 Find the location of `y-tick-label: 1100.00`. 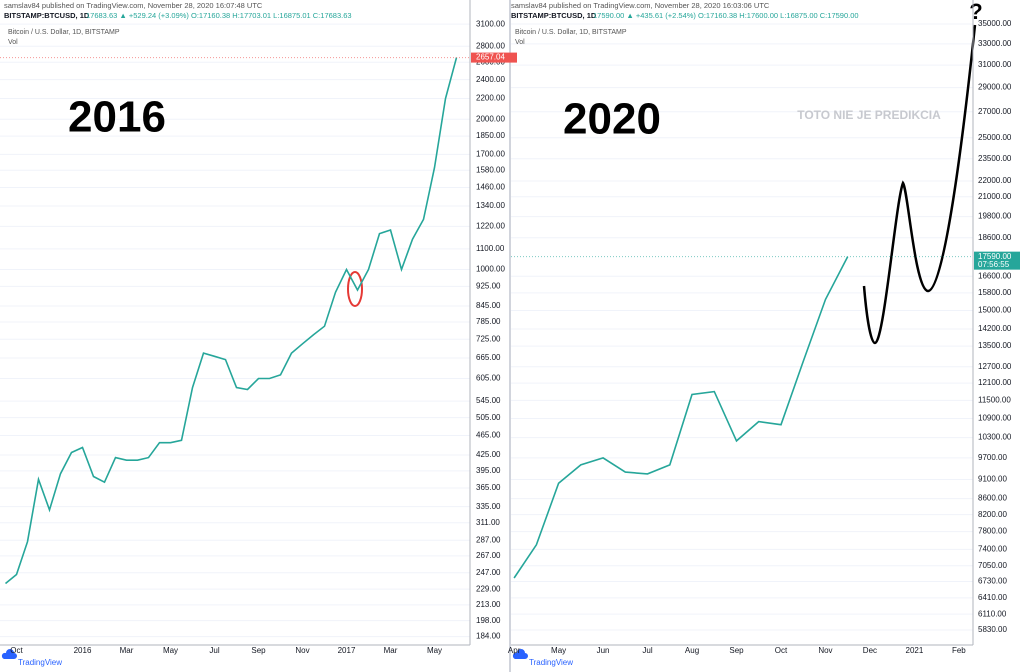

y-tick-label: 1100.00 is located at coordinates (490, 248).